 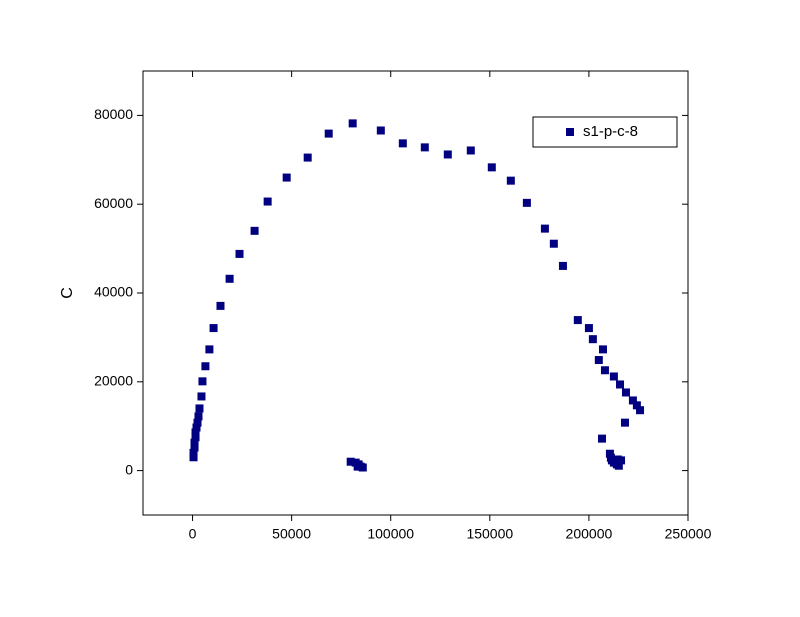 What do you see at coordinates (489, 534) in the screenshot?
I see `x-tick-label: 150000` at bounding box center [489, 534].